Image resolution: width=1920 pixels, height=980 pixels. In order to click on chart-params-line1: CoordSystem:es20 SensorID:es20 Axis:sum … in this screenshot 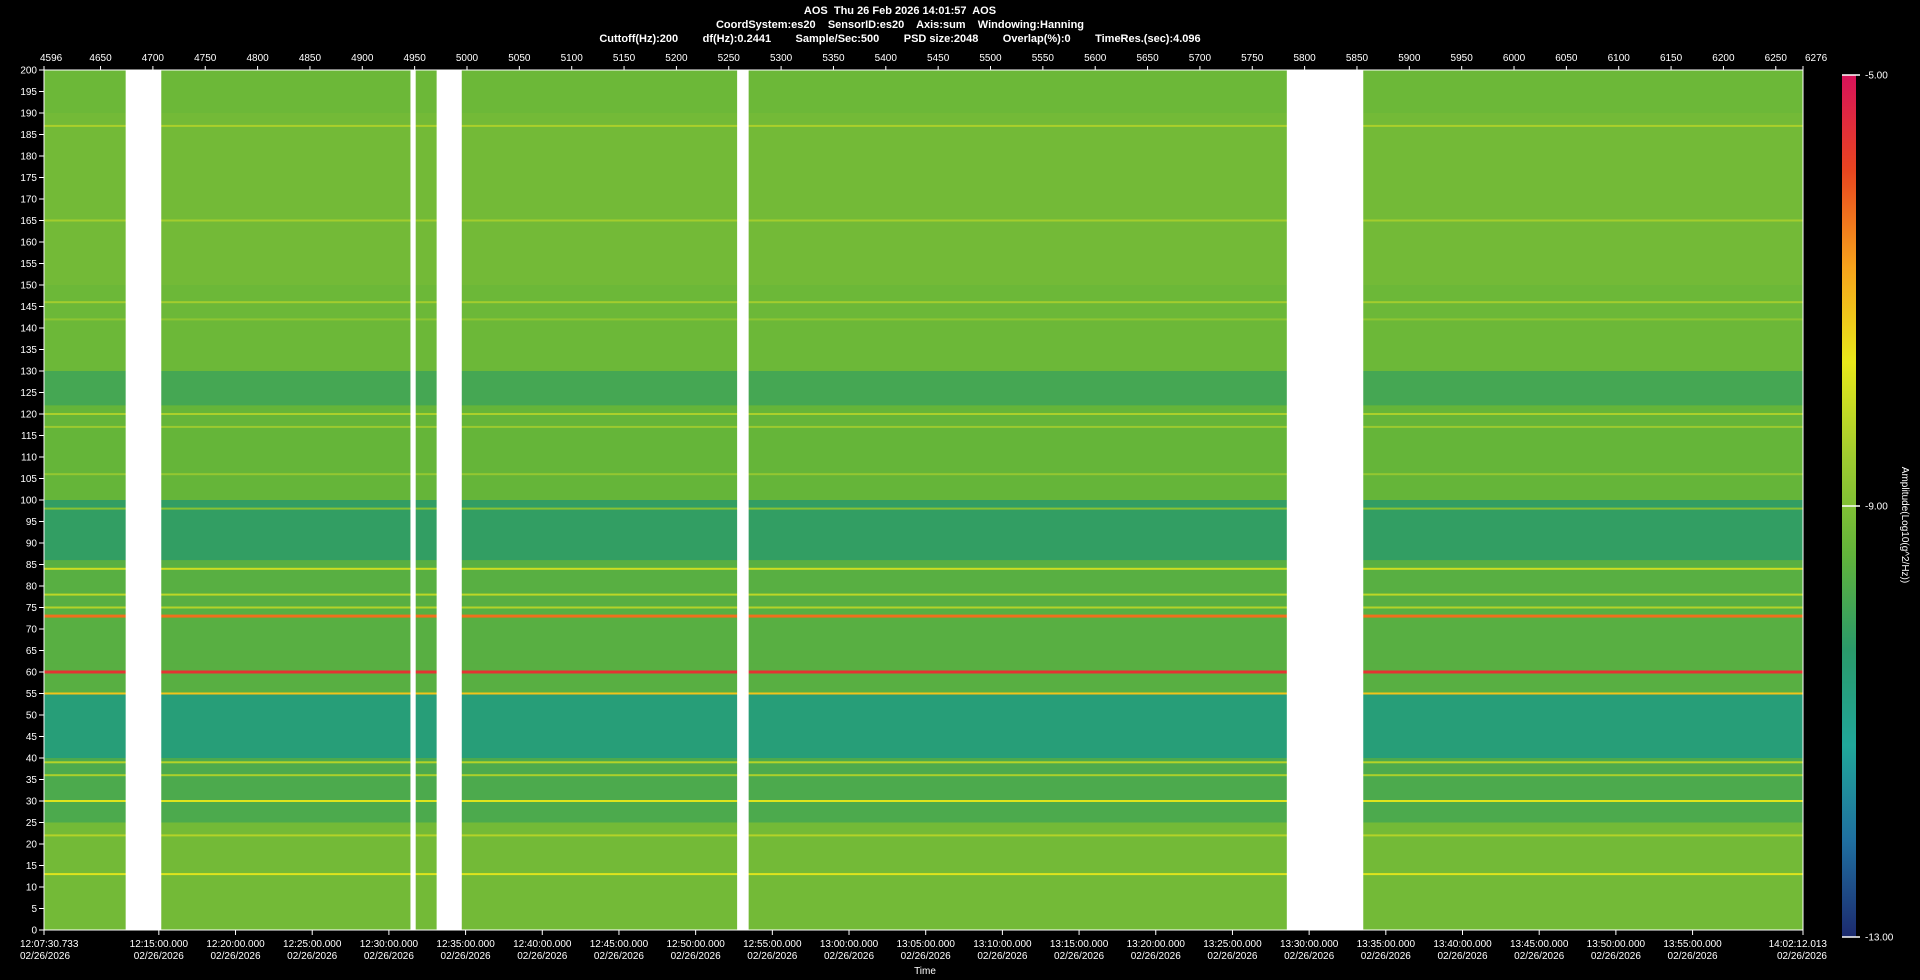, I will do `click(900, 25)`.